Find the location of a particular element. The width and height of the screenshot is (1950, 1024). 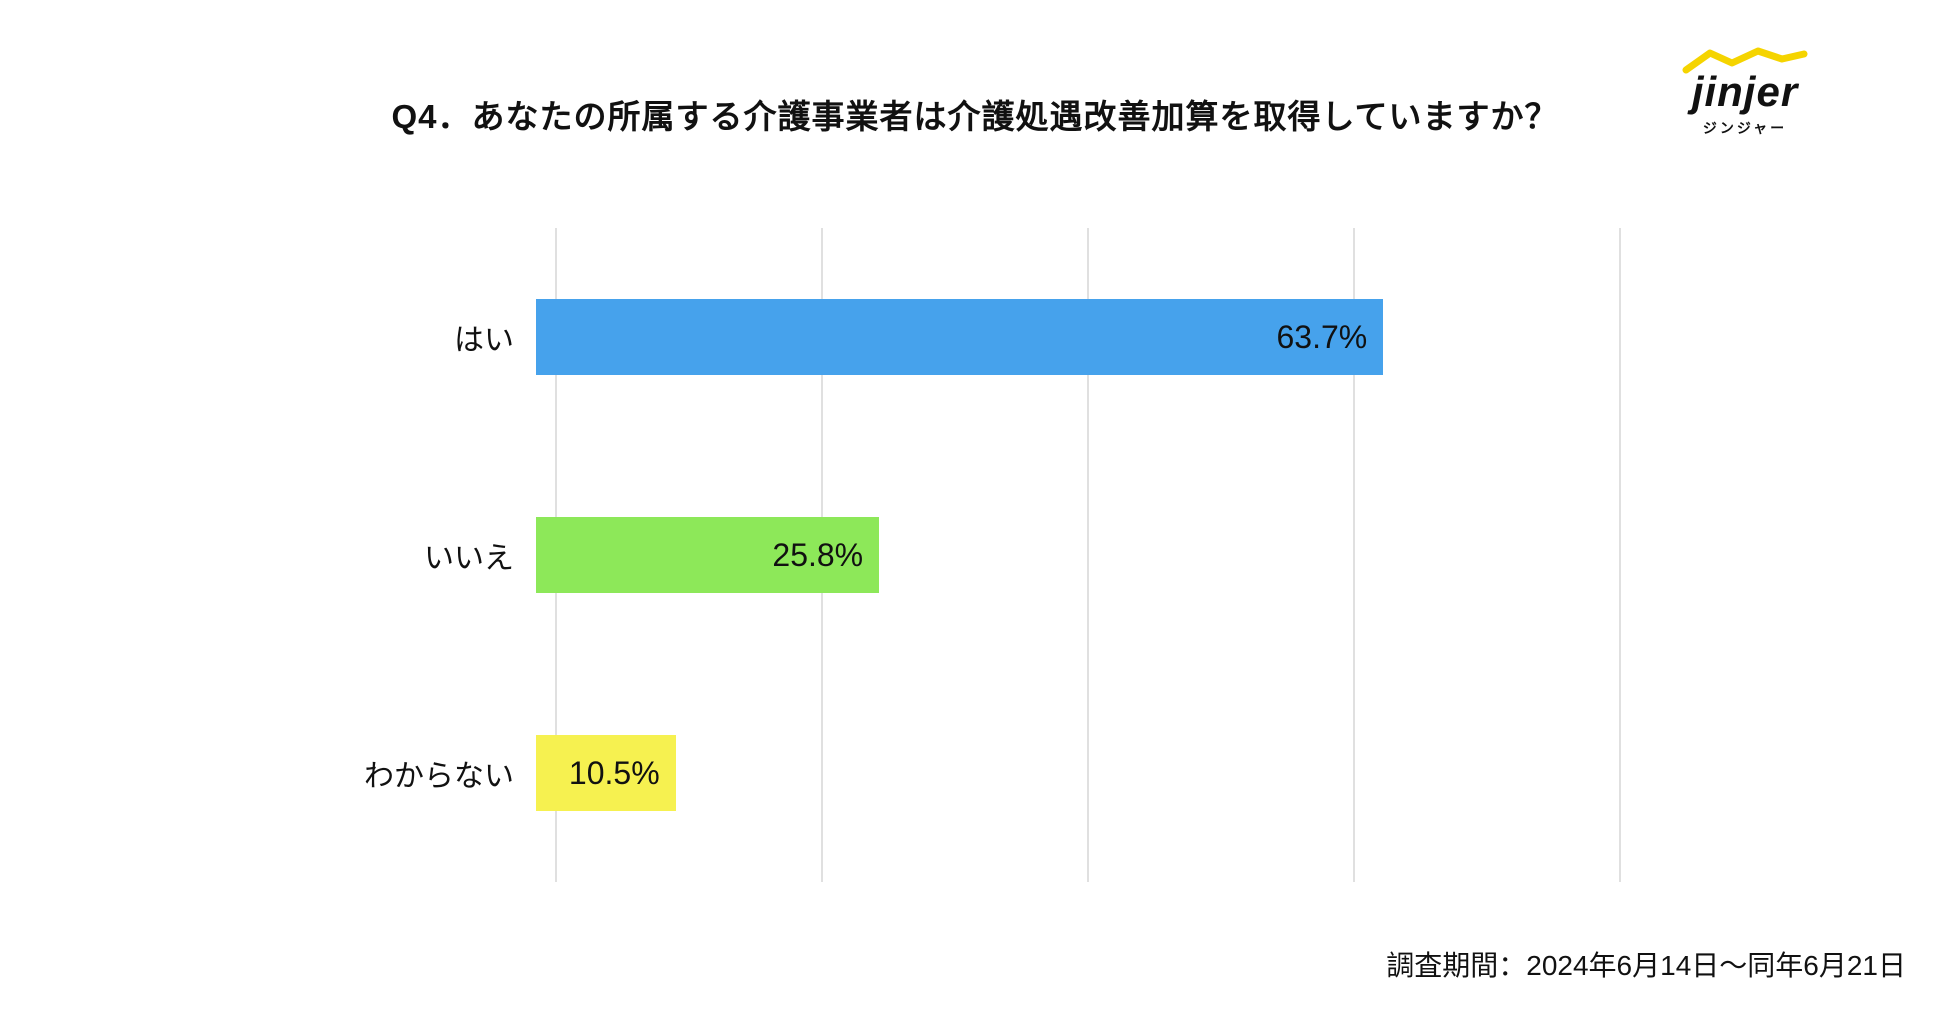

category-label: はい is located at coordinates (484, 340).